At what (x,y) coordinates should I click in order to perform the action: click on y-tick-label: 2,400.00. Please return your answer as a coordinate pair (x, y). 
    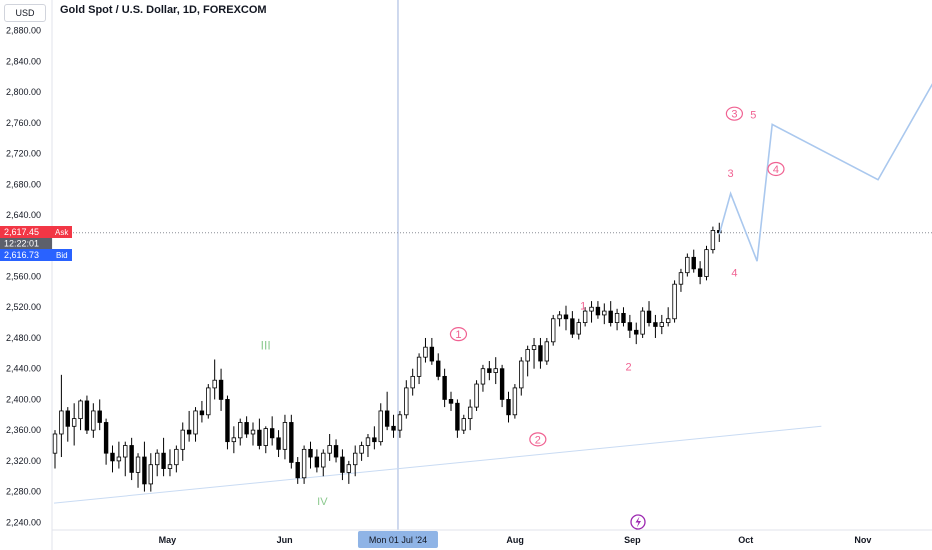
    Looking at the image, I should click on (23, 399).